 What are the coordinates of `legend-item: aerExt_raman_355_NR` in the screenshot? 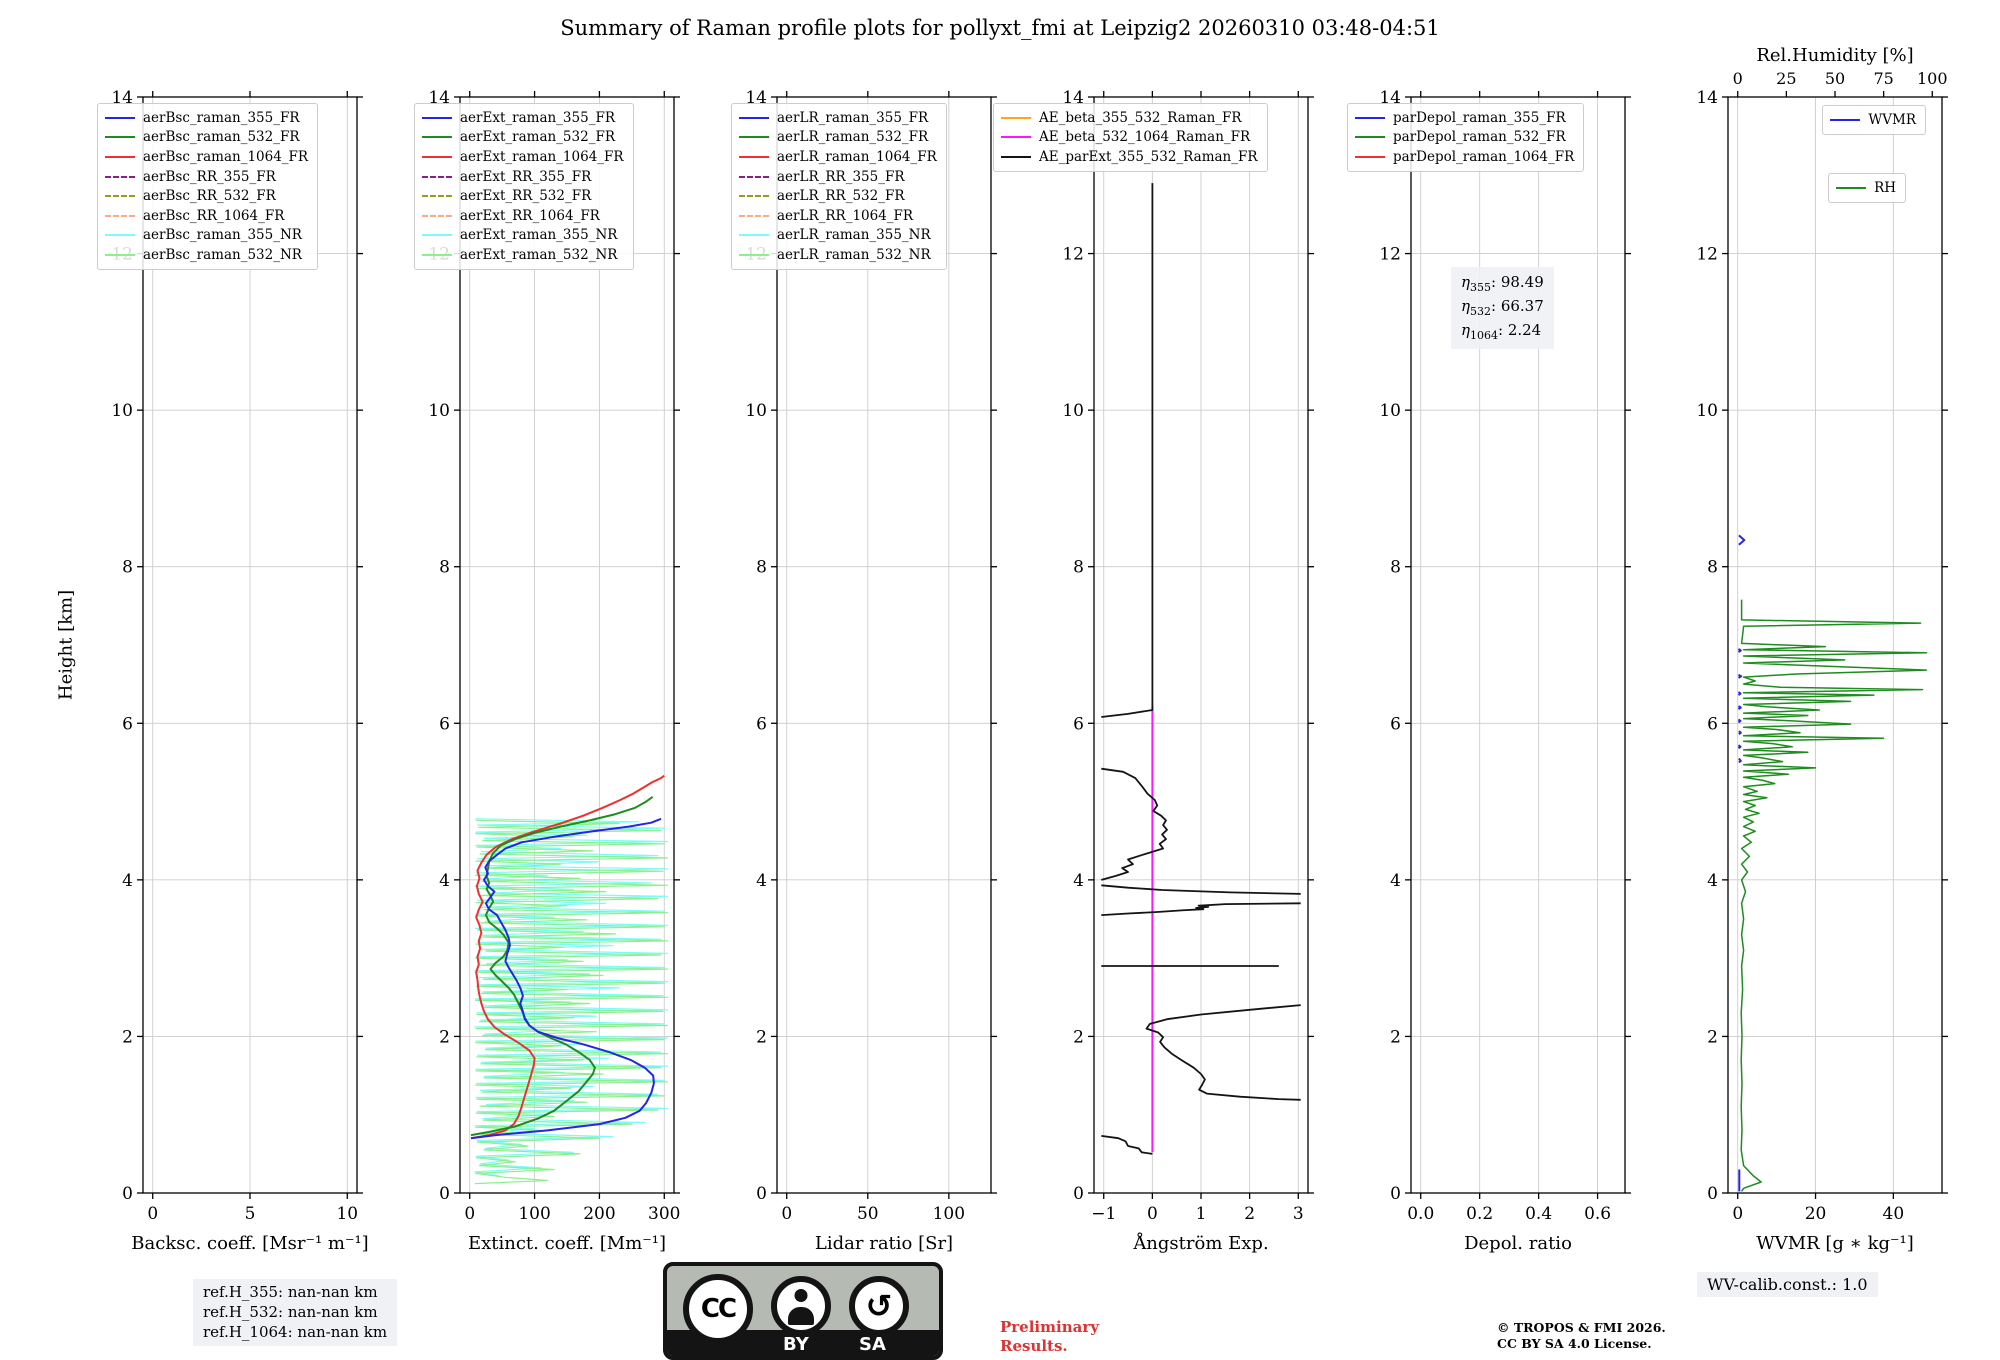 It's located at (523, 236).